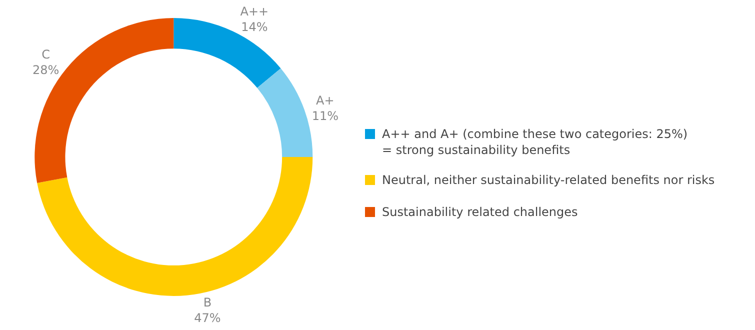  What do you see at coordinates (325, 116) in the screenshot?
I see `data-label: 11%` at bounding box center [325, 116].